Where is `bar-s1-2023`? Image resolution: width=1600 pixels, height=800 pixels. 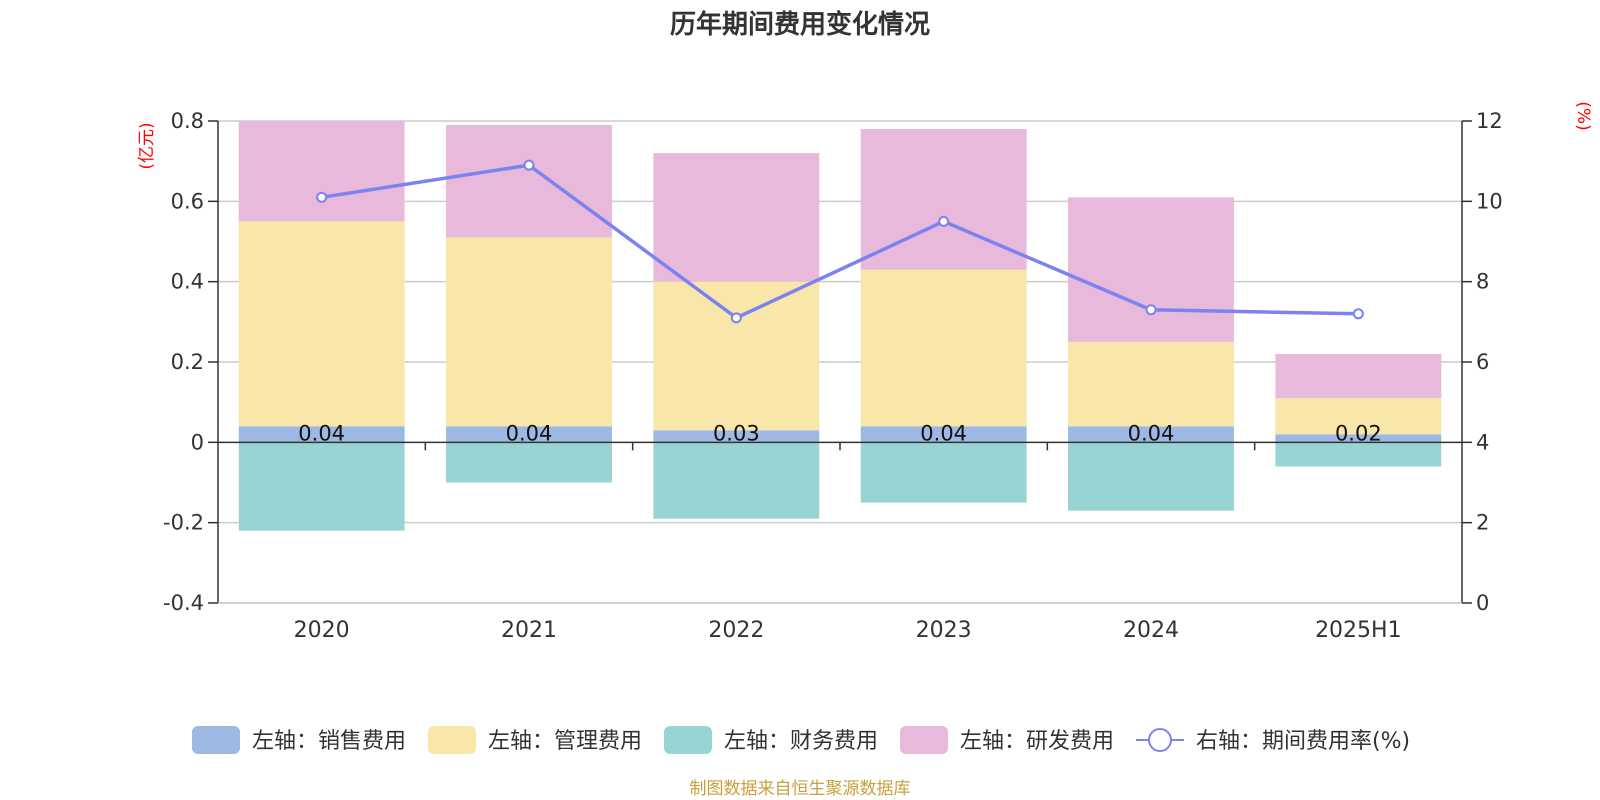
bar-s1-2023 is located at coordinates (943, 348).